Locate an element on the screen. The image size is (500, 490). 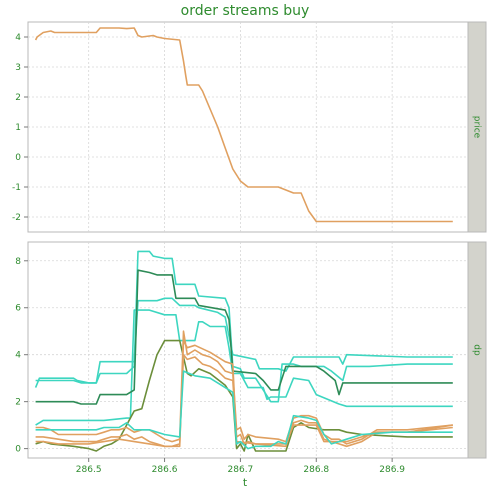
price-y-tick-label: 3 is located at coordinates (18, 68).